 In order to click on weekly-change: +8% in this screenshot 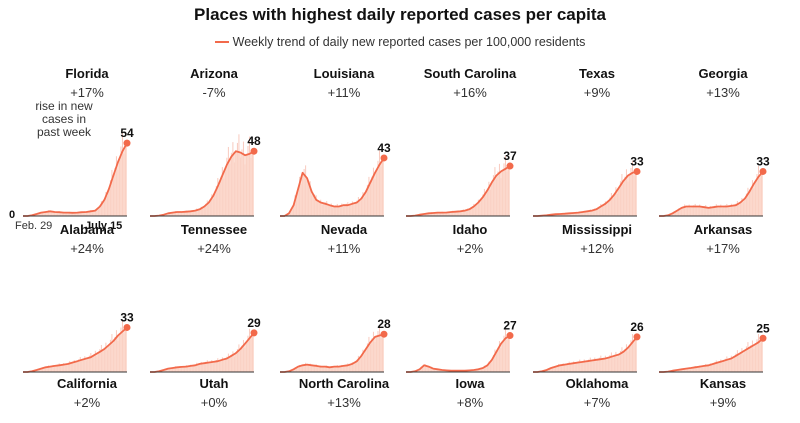, I will do `click(470, 402)`.